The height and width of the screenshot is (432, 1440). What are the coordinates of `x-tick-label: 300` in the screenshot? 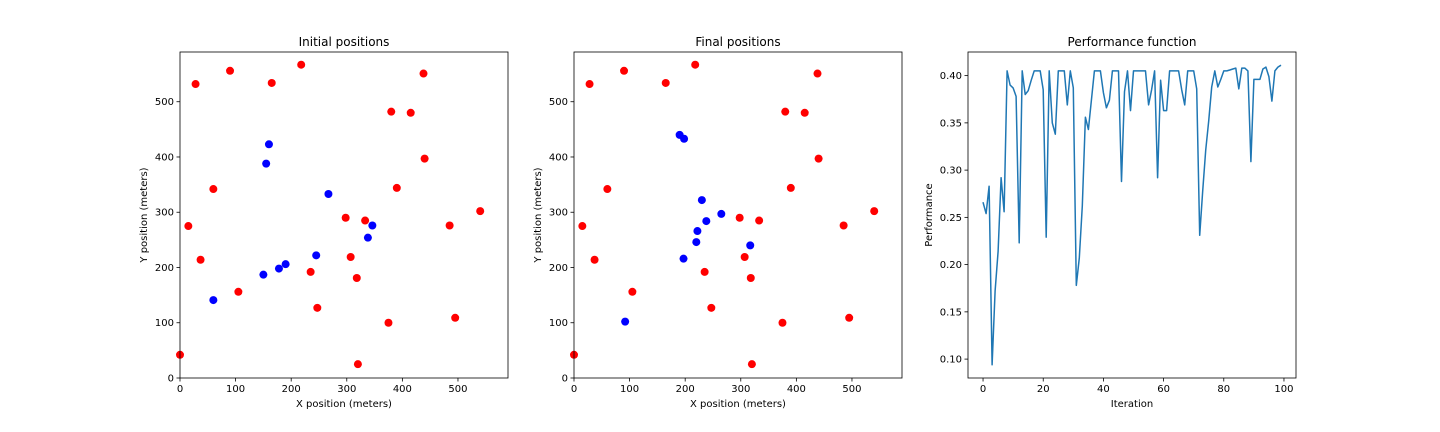 It's located at (740, 389).